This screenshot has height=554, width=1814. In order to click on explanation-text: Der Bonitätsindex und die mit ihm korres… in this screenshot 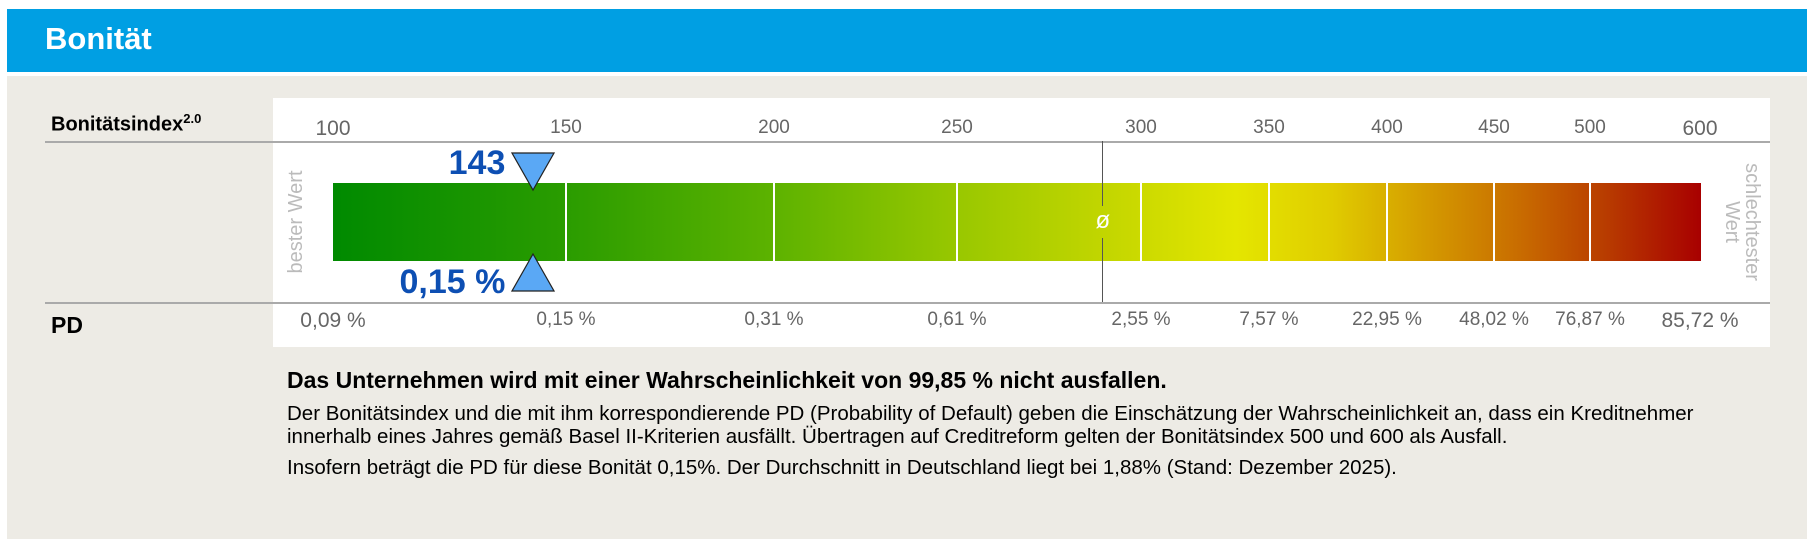, I will do `click(990, 425)`.